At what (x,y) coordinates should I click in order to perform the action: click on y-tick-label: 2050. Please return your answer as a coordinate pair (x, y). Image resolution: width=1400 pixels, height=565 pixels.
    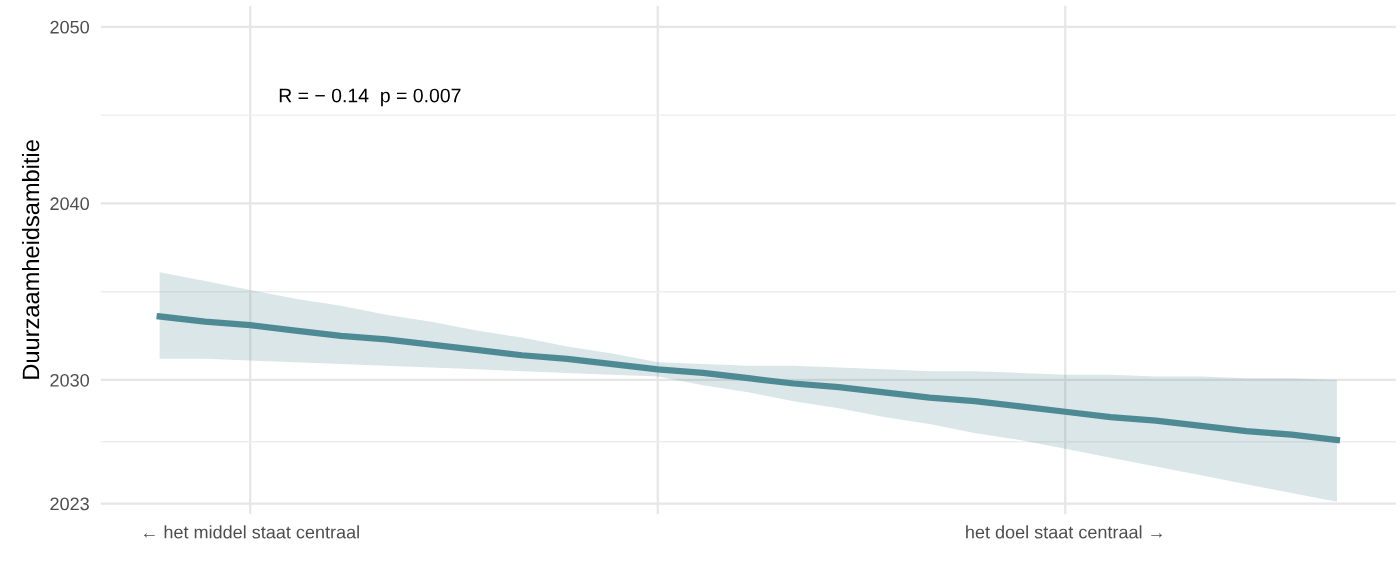
    Looking at the image, I should click on (69, 27).